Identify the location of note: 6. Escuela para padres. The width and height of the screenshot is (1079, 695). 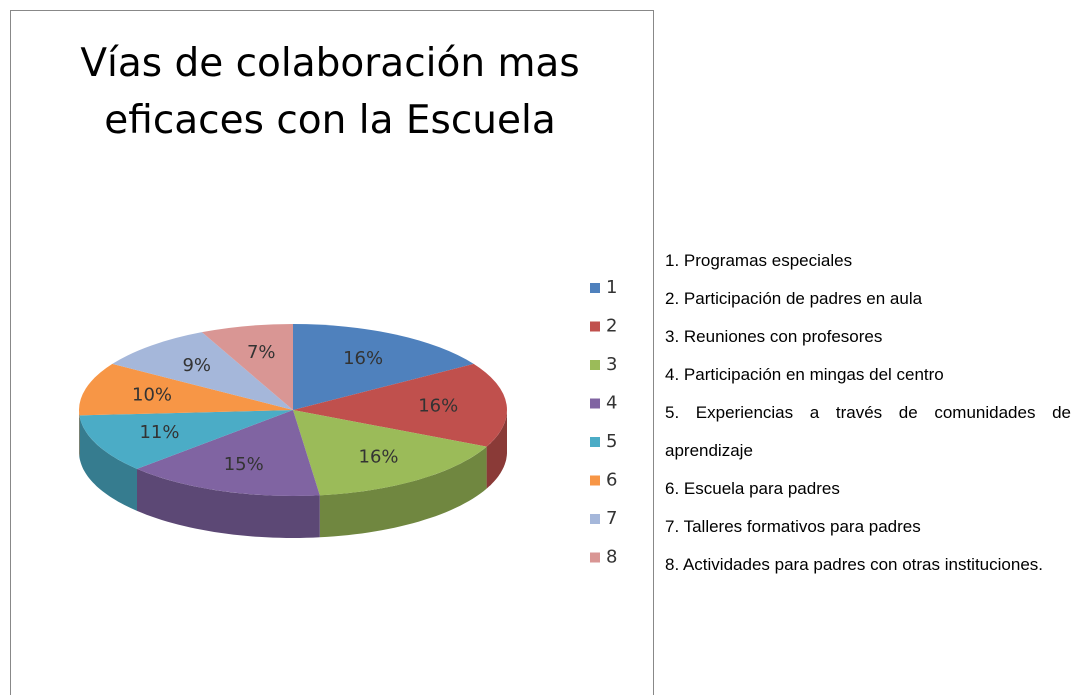
(752, 488).